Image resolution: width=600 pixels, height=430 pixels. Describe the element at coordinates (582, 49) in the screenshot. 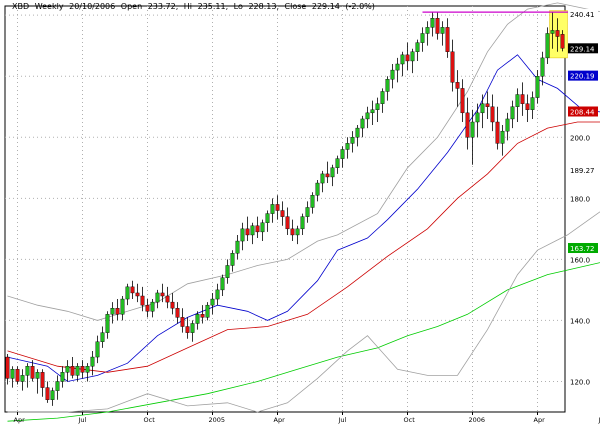

I see `price-label-text: 229.14` at that location.